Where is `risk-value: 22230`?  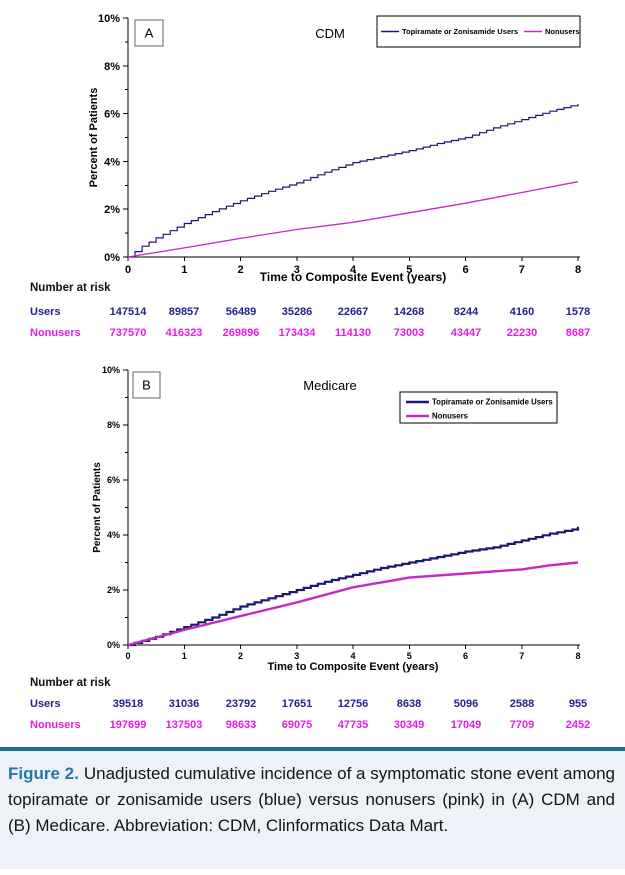
risk-value: 22230 is located at coordinates (522, 333).